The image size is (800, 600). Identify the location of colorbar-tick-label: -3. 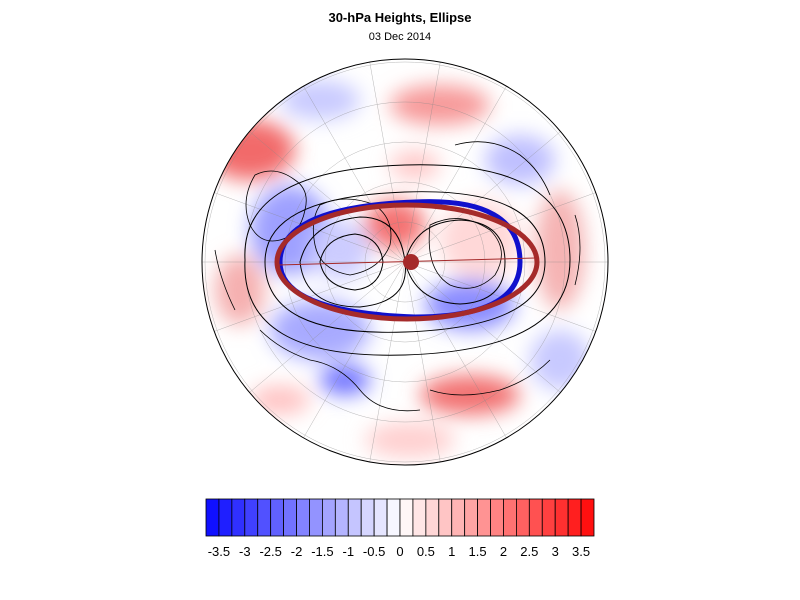
(245, 551).